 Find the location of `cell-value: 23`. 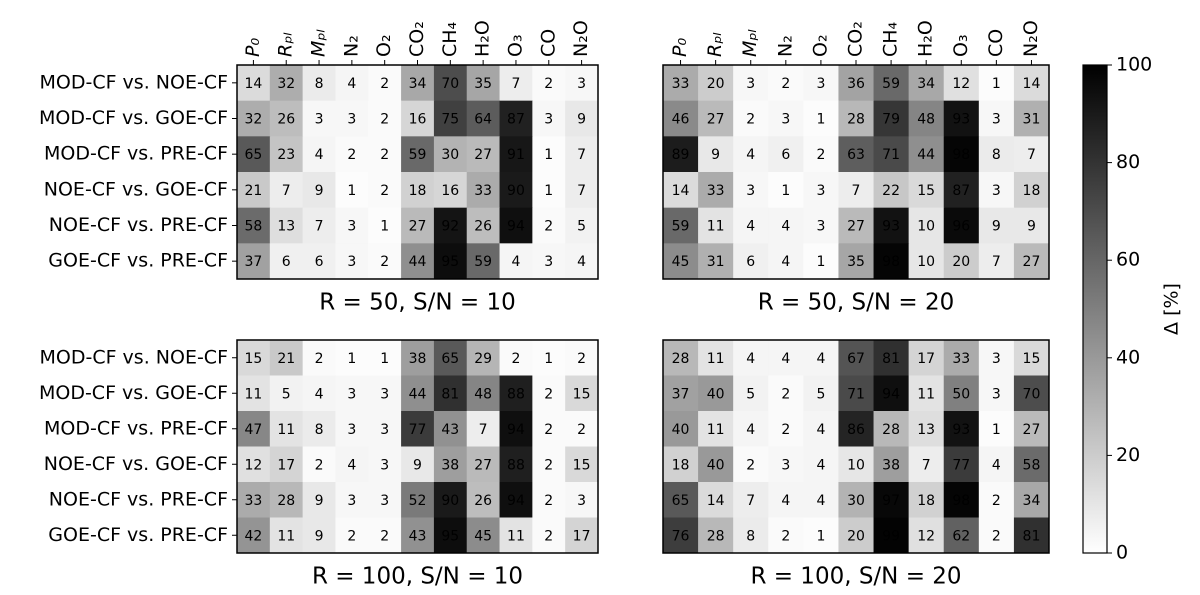

cell-value: 23 is located at coordinates (286, 155).